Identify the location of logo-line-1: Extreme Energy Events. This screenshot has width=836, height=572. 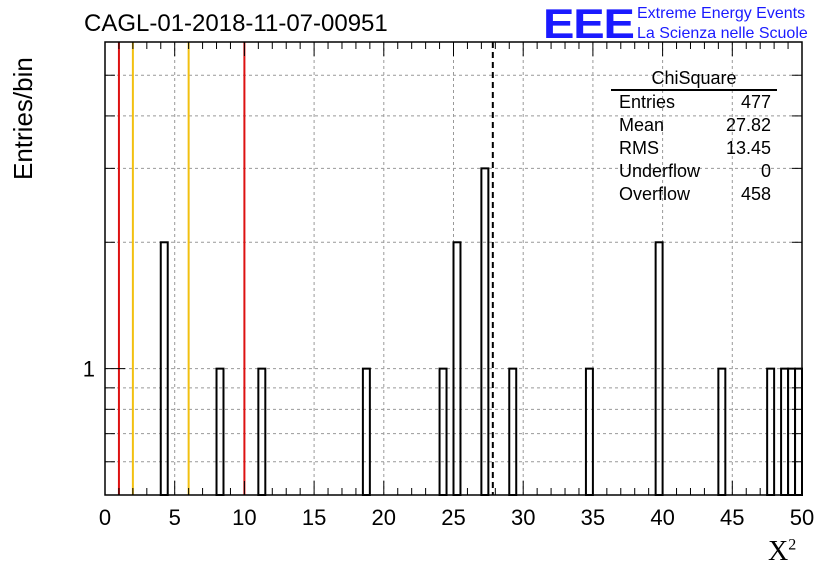
(721, 13).